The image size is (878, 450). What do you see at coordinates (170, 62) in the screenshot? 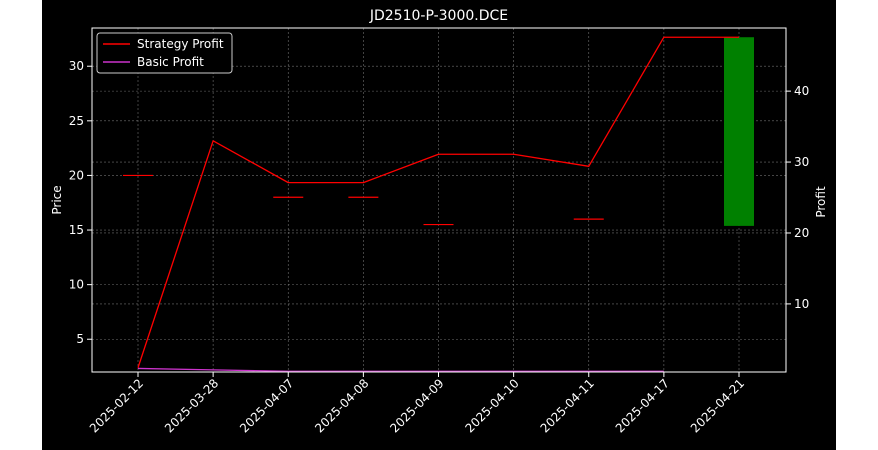
I see `legend-label-basic: Basic Profit` at bounding box center [170, 62].